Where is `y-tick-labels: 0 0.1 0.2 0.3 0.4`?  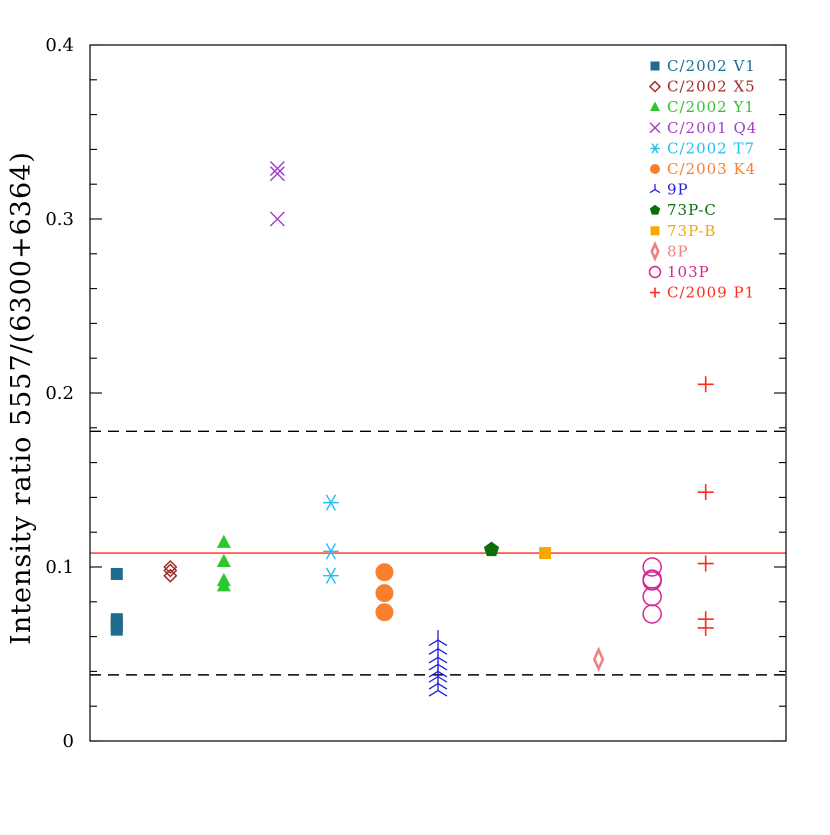 y-tick-labels: 0 0.1 0.2 0.3 0.4 is located at coordinates (59, 393).